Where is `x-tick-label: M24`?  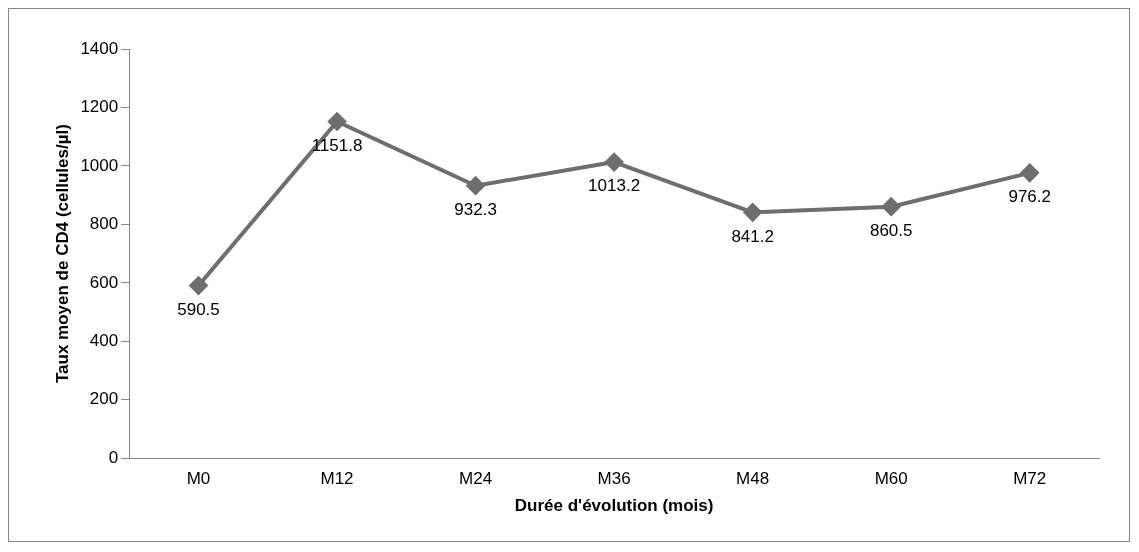 x-tick-label: M24 is located at coordinates (476, 479).